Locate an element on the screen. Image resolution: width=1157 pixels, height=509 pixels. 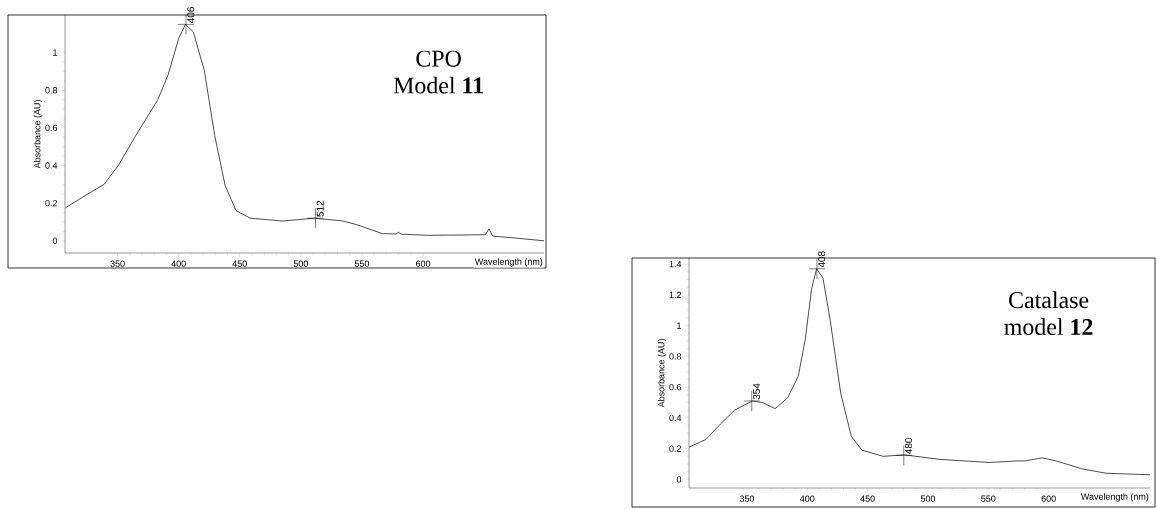
y-tick-label: 1.4 is located at coordinates (675, 264).